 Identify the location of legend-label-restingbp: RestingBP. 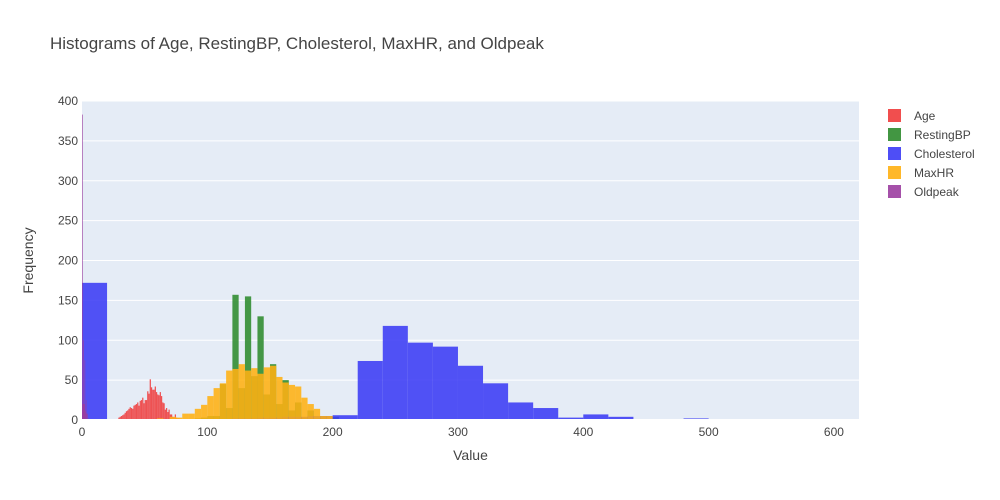
(942, 134).